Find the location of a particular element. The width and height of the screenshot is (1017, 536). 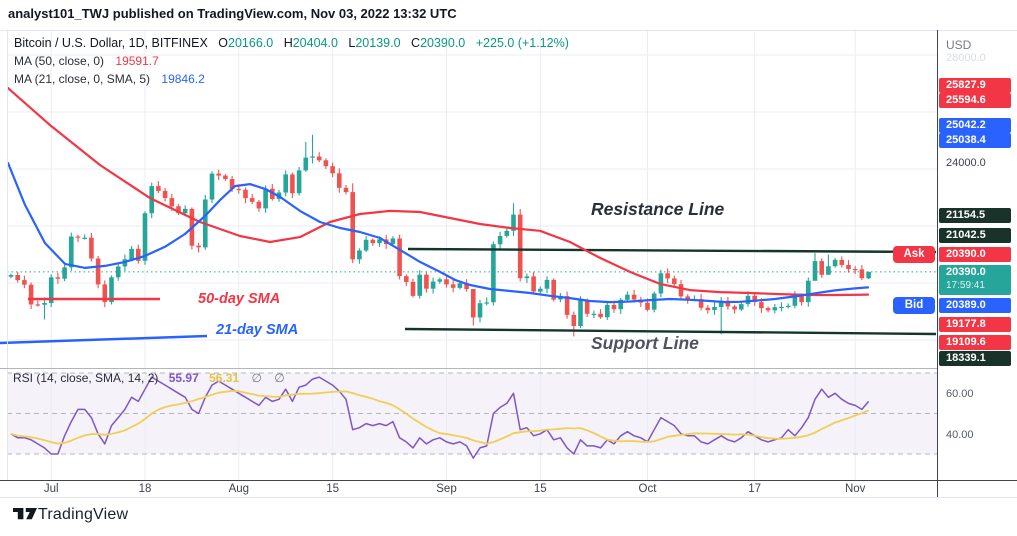

lows-trend-segment is located at coordinates (104, 339).